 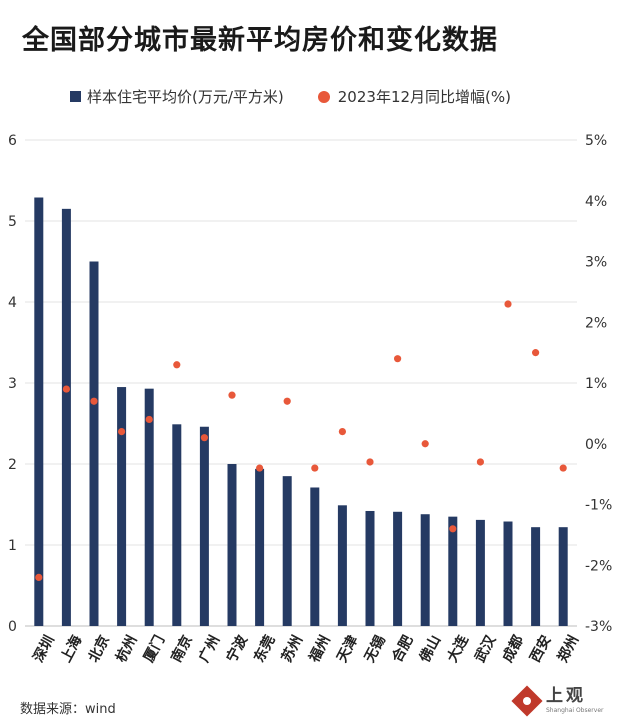 What do you see at coordinates (12, 384) in the screenshot?
I see `left-tick-label: 3` at bounding box center [12, 384].